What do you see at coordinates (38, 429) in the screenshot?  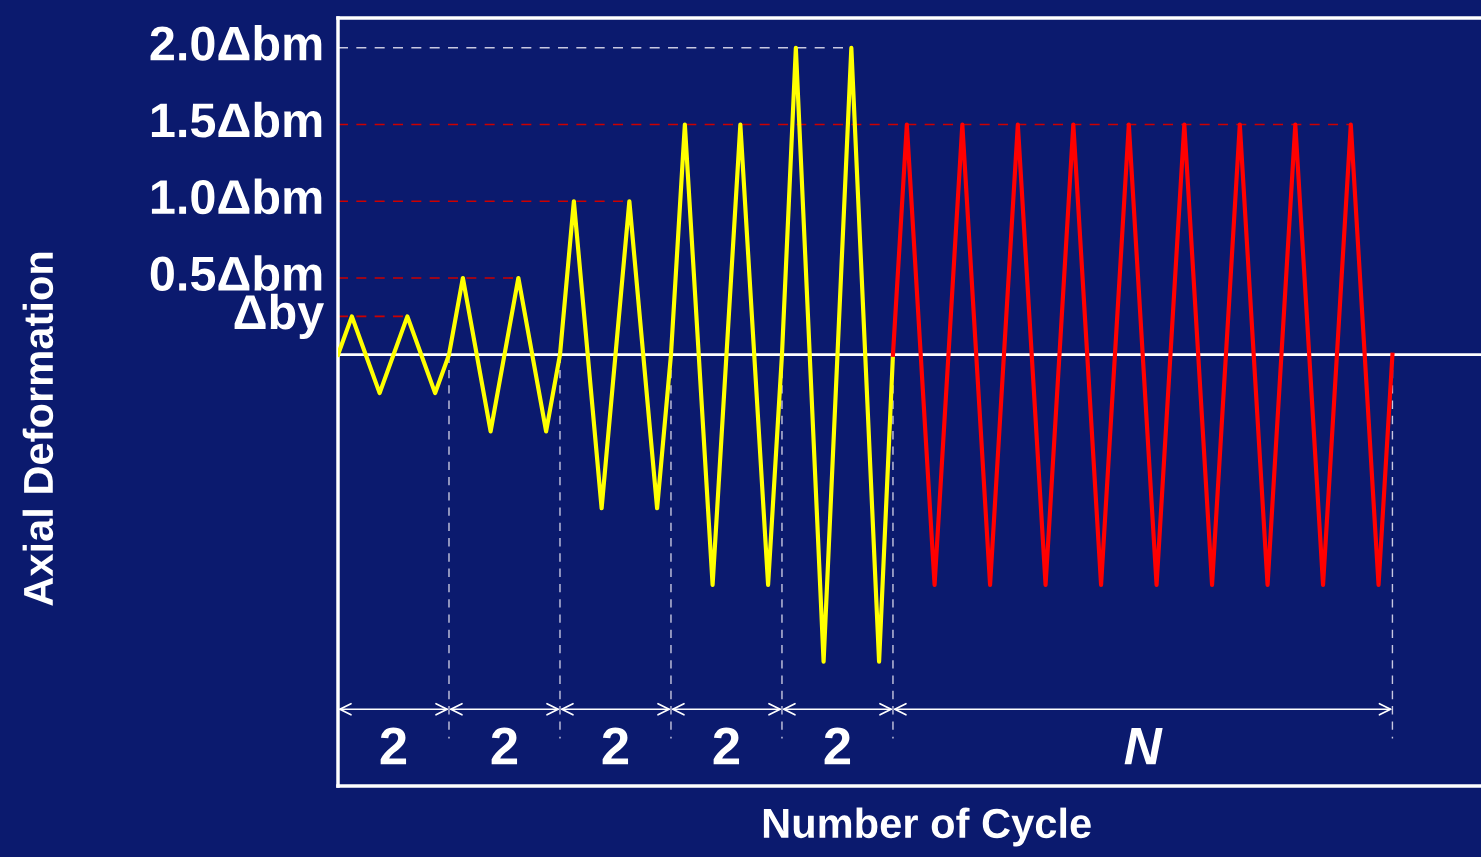 I see `text: Axial Deformation` at bounding box center [38, 429].